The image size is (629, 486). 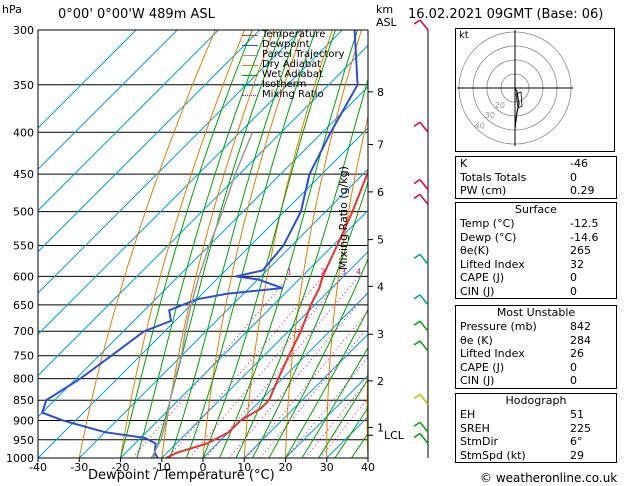 What do you see at coordinates (284, 84) in the screenshot?
I see `legend-label: Isotherm` at bounding box center [284, 84].